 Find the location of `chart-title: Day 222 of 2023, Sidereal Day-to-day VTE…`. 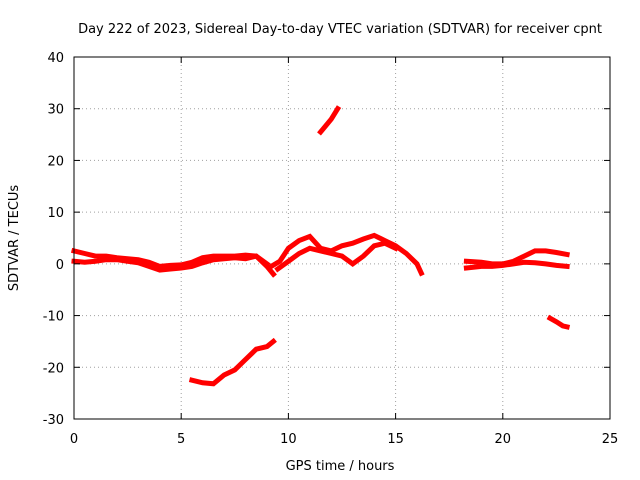

chart-title: Day 222 of 2023, Sidereal Day-to-day VTE… is located at coordinates (340, 29).